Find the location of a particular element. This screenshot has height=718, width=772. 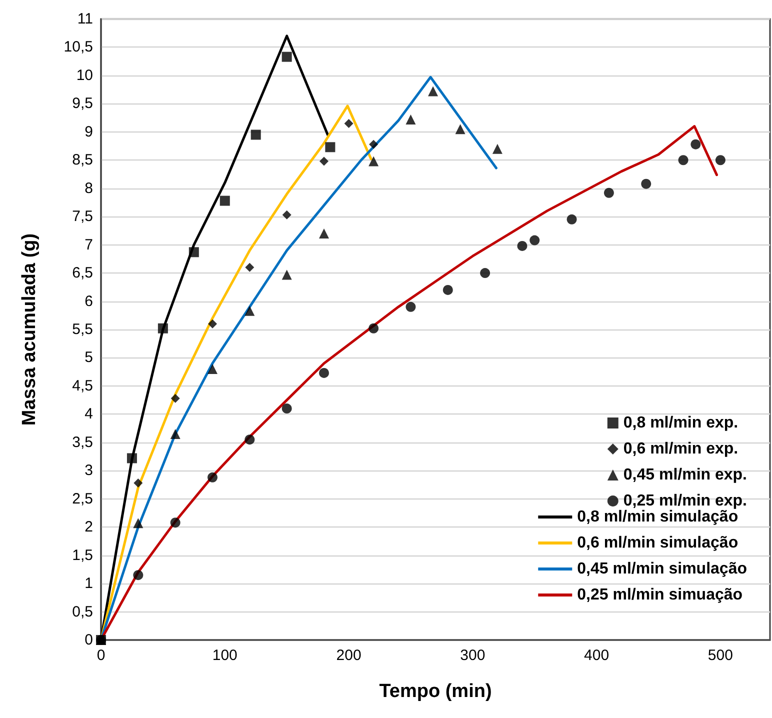

legend-label: 0,6 ml/min simulação is located at coordinates (657, 543).